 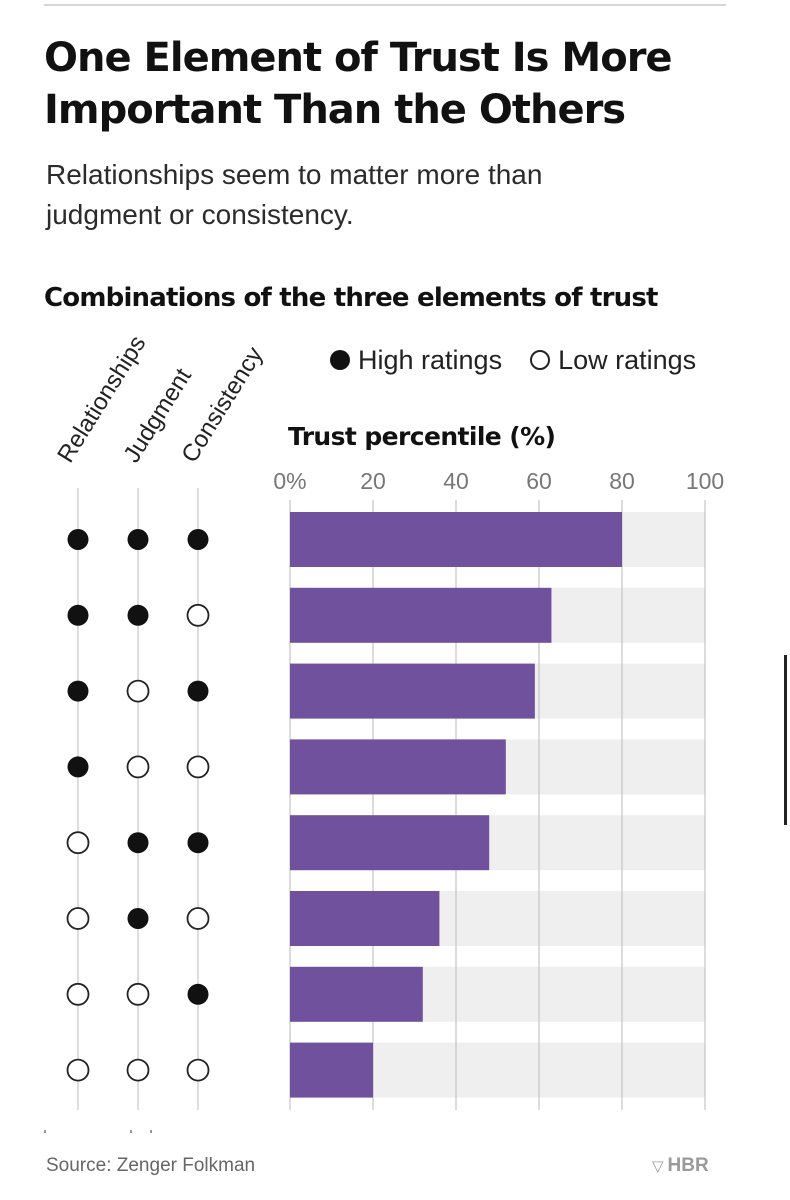 What do you see at coordinates (151, 1165) in the screenshot?
I see `source-note: Source: Zenger Folkman` at bounding box center [151, 1165].